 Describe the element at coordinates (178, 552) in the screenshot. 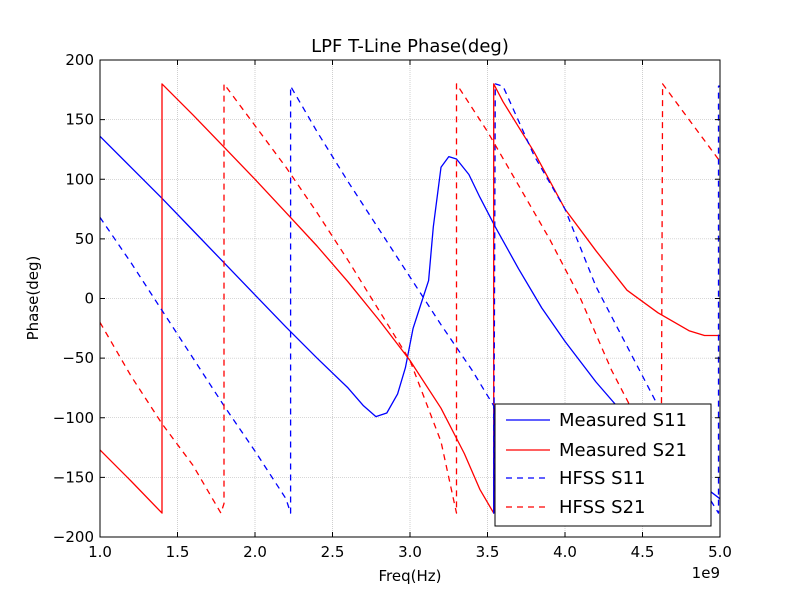

I see `x-tick-label: 1.5` at that location.